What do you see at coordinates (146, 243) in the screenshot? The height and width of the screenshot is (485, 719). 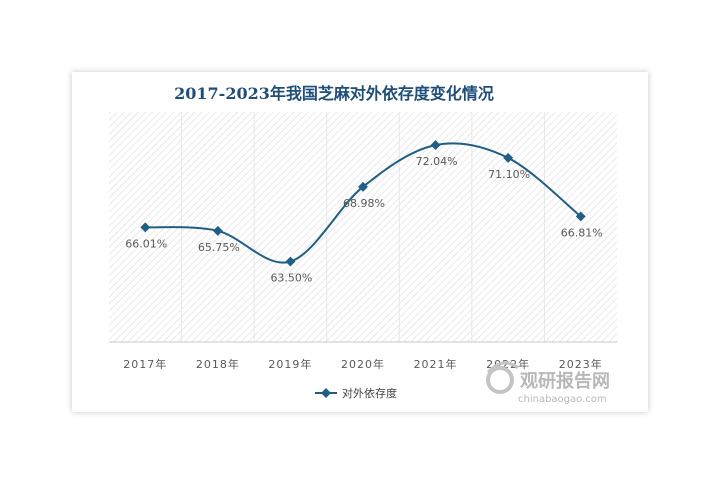 I see `data-label: 66.01%` at bounding box center [146, 243].